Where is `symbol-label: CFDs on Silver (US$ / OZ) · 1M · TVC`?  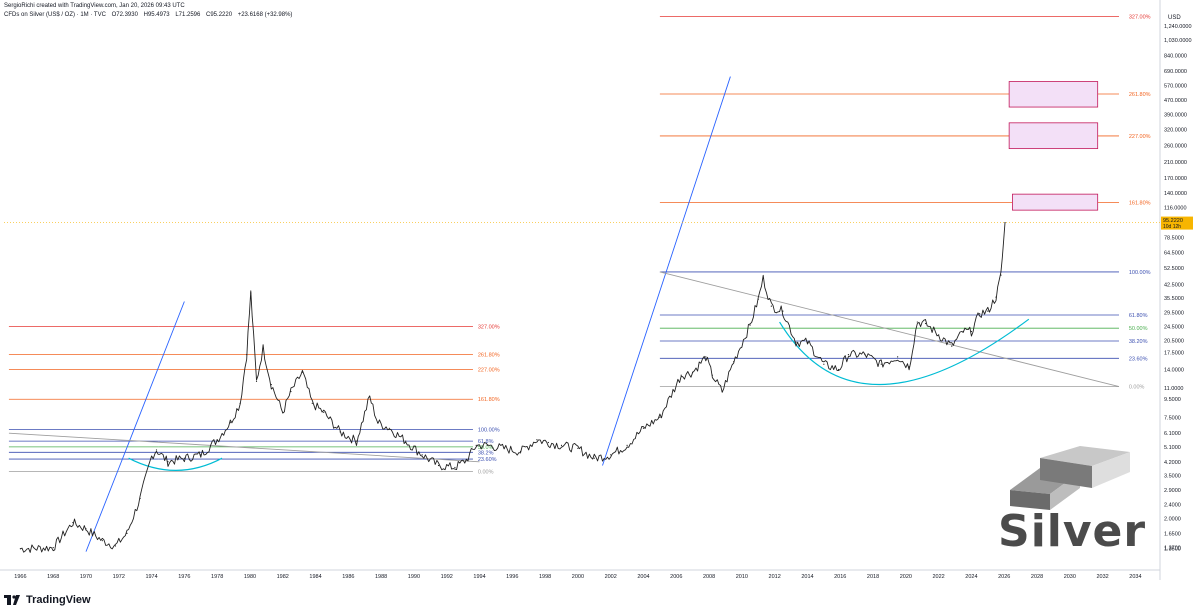 symbol-label: CFDs on Silver (US$ / OZ) · 1M · TVC is located at coordinates (55, 15).